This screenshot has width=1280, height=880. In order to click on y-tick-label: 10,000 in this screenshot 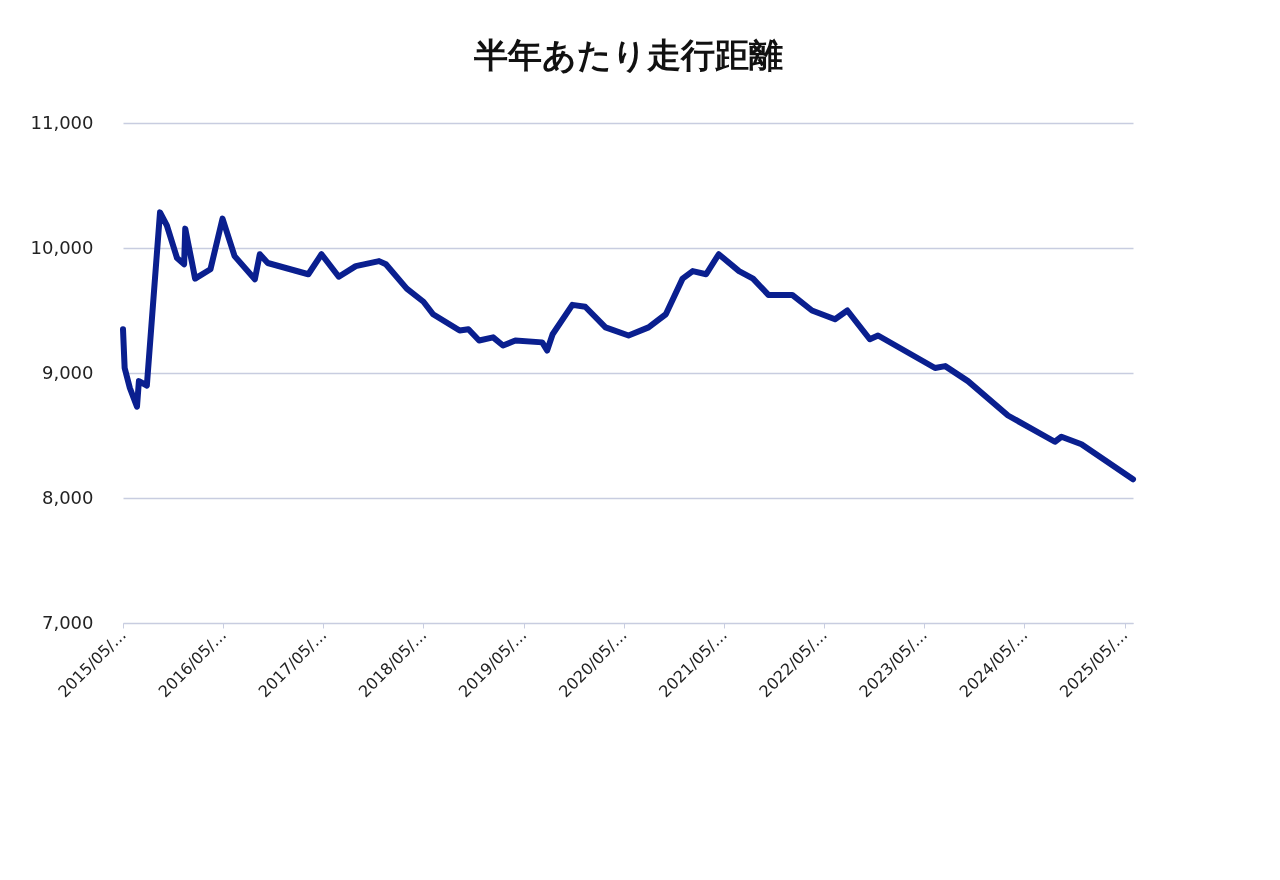, I will do `click(62, 247)`.